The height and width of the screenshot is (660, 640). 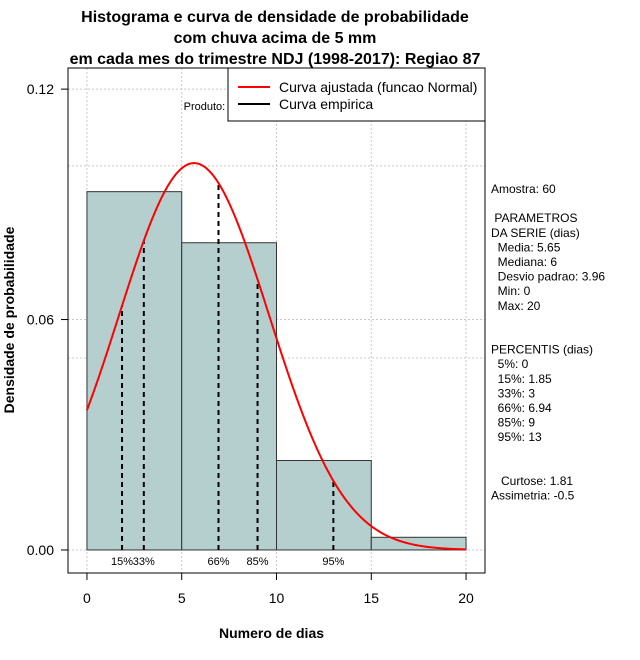 I want to click on stats-line: Max: 20, so click(x=516, y=306).